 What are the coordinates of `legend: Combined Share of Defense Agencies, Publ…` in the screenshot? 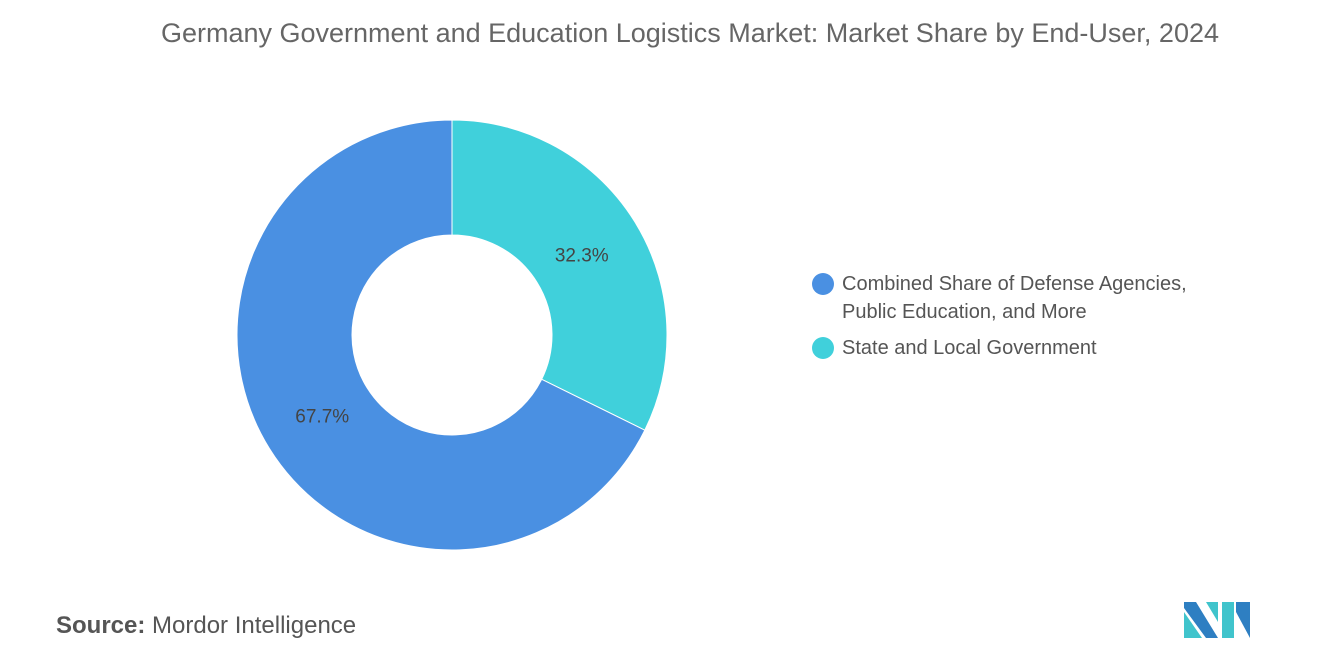 It's located at (1027, 320).